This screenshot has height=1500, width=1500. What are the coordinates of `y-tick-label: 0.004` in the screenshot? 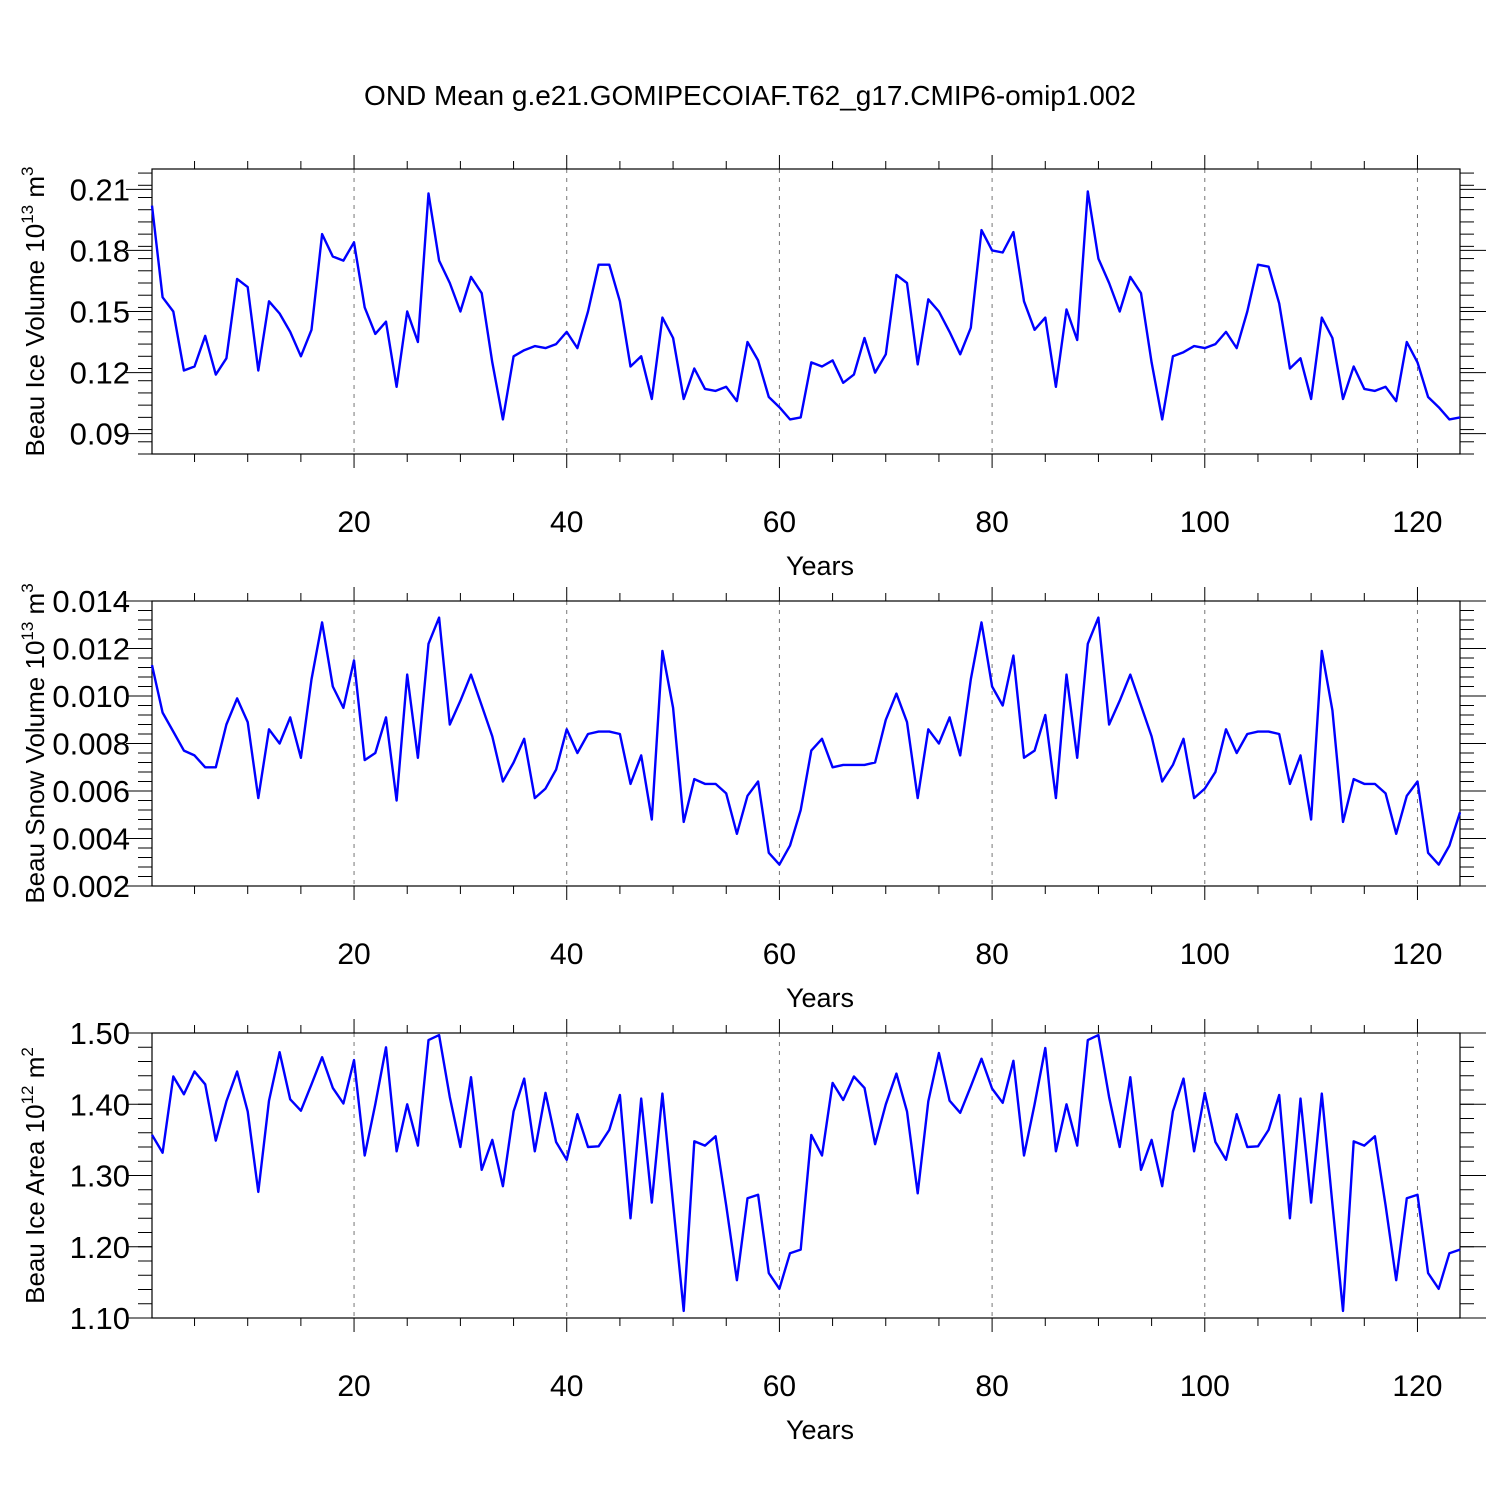 It's located at (91, 839).